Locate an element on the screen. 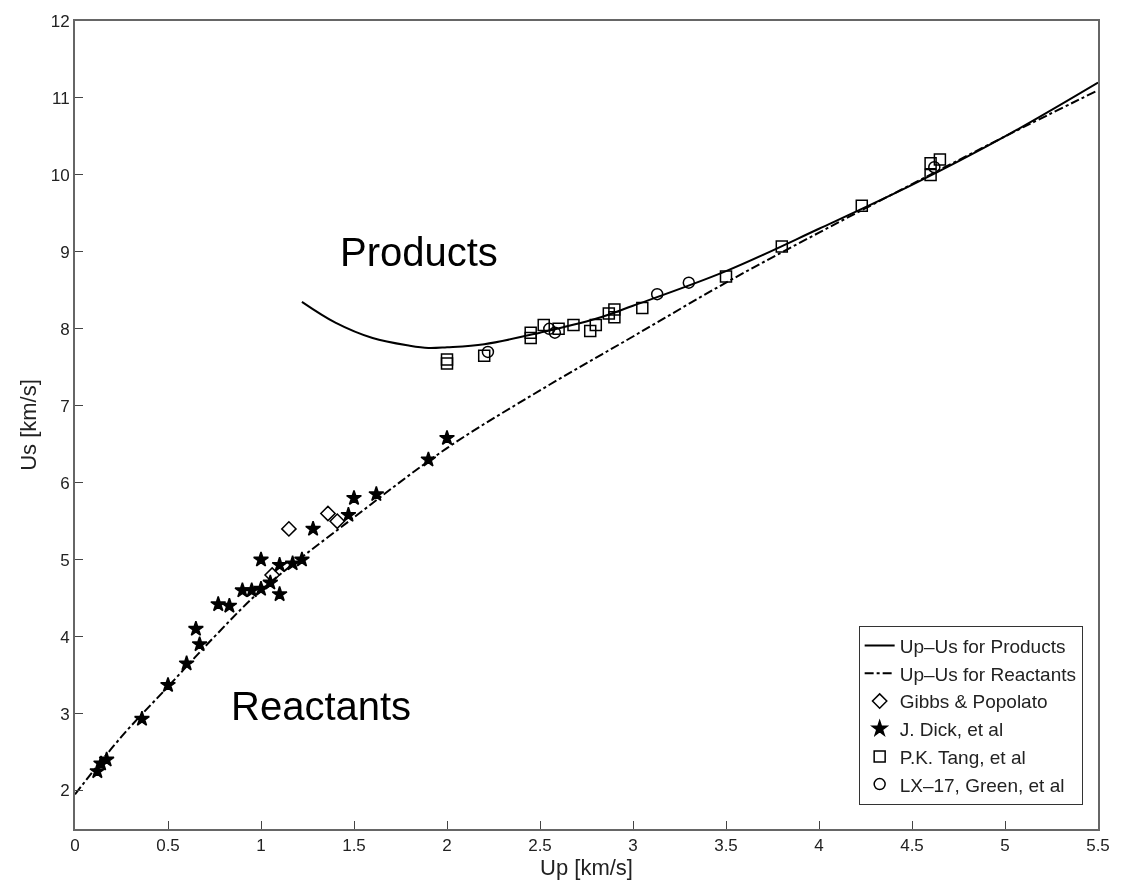  y-tick-label: 4 is located at coordinates (65, 637).